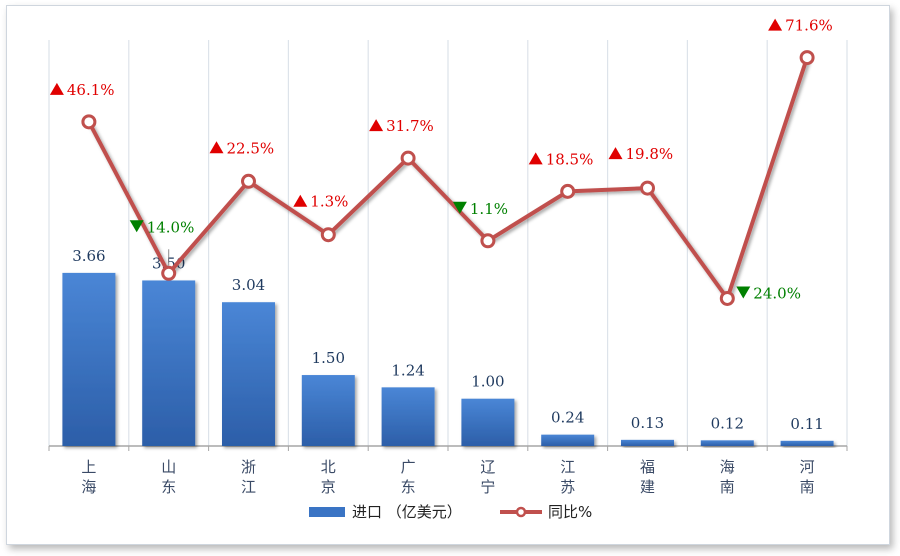 The width and height of the screenshot is (900, 556). Describe the element at coordinates (407, 370) in the screenshot. I see `bar-value-label: 1.24` at that location.